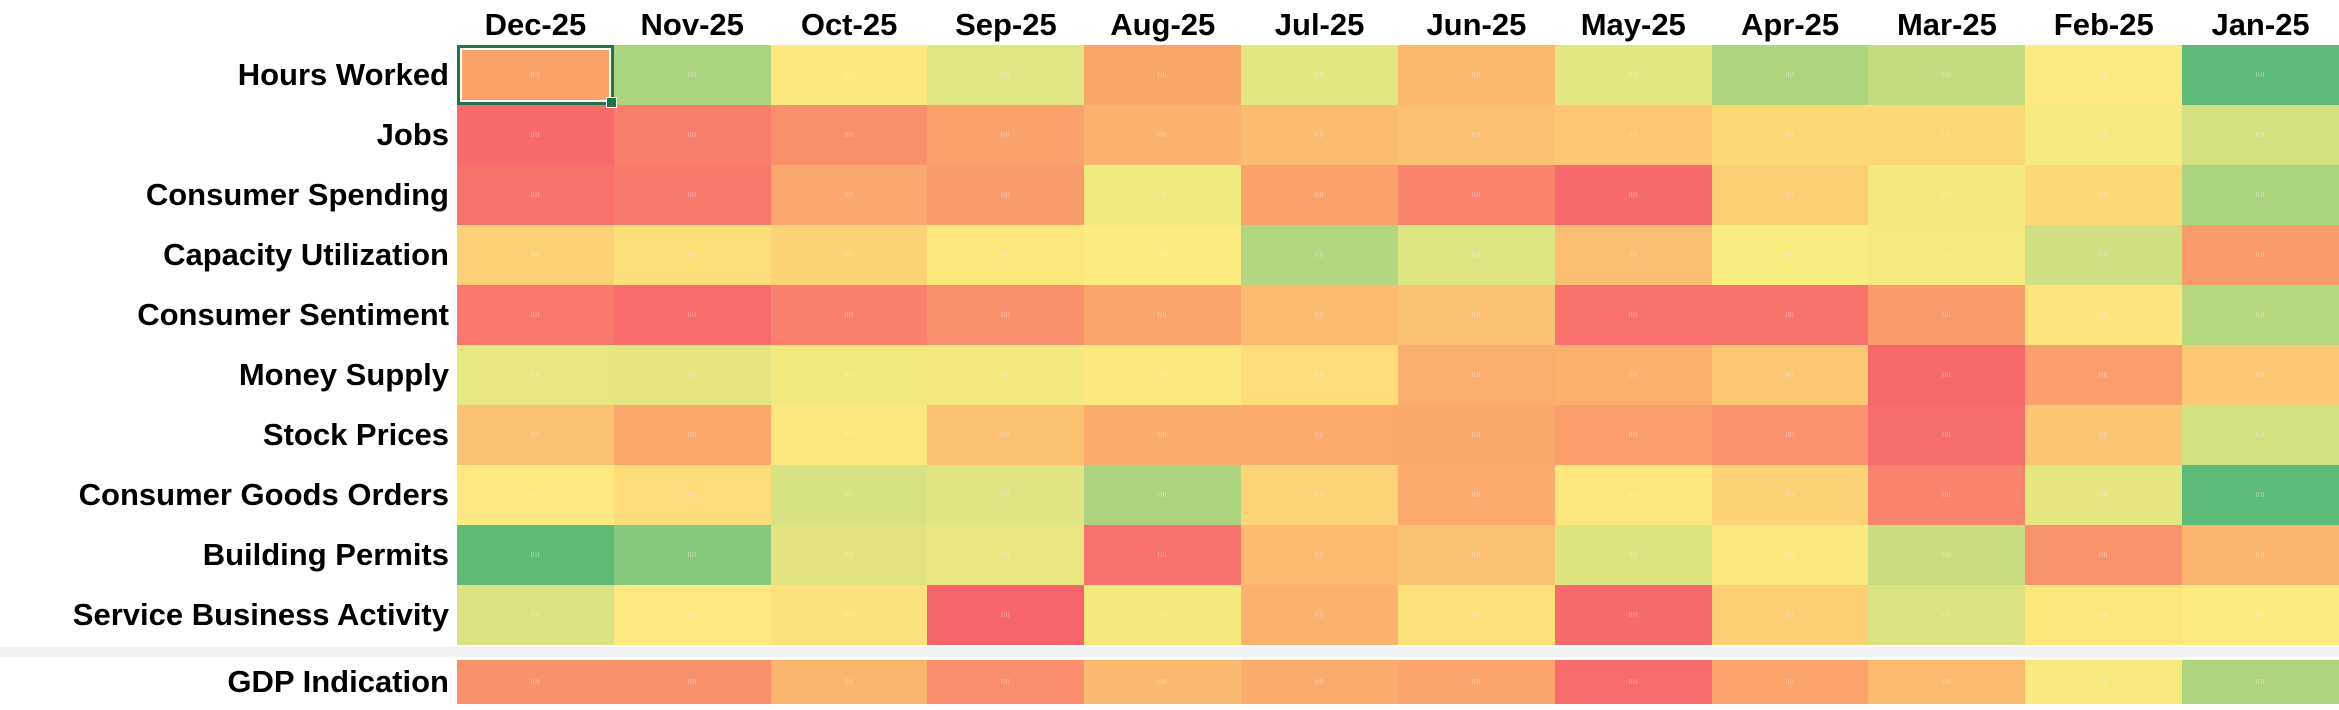 The image size is (2339, 710). Describe the element at coordinates (2104, 22) in the screenshot. I see `column-header-feb-25: Feb-25` at that location.